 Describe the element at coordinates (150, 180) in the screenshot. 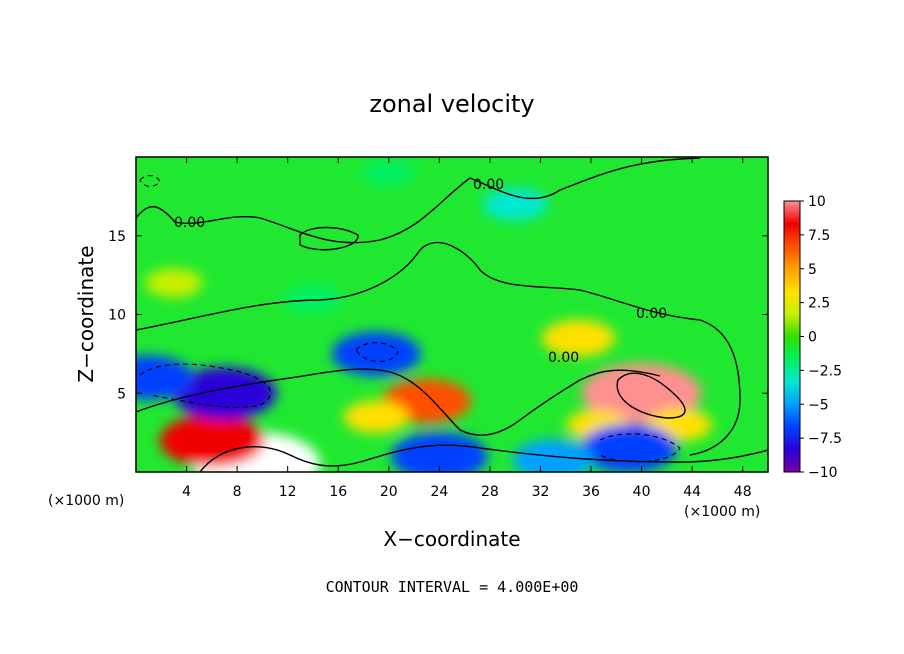

I see `neg-contour-topleft` at that location.